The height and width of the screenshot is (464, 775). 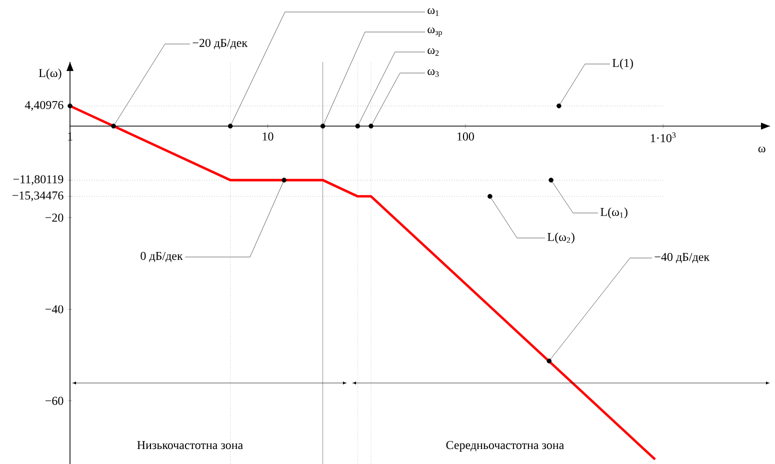 I want to click on annotation: ω$_{3}$, so click(x=433, y=73).